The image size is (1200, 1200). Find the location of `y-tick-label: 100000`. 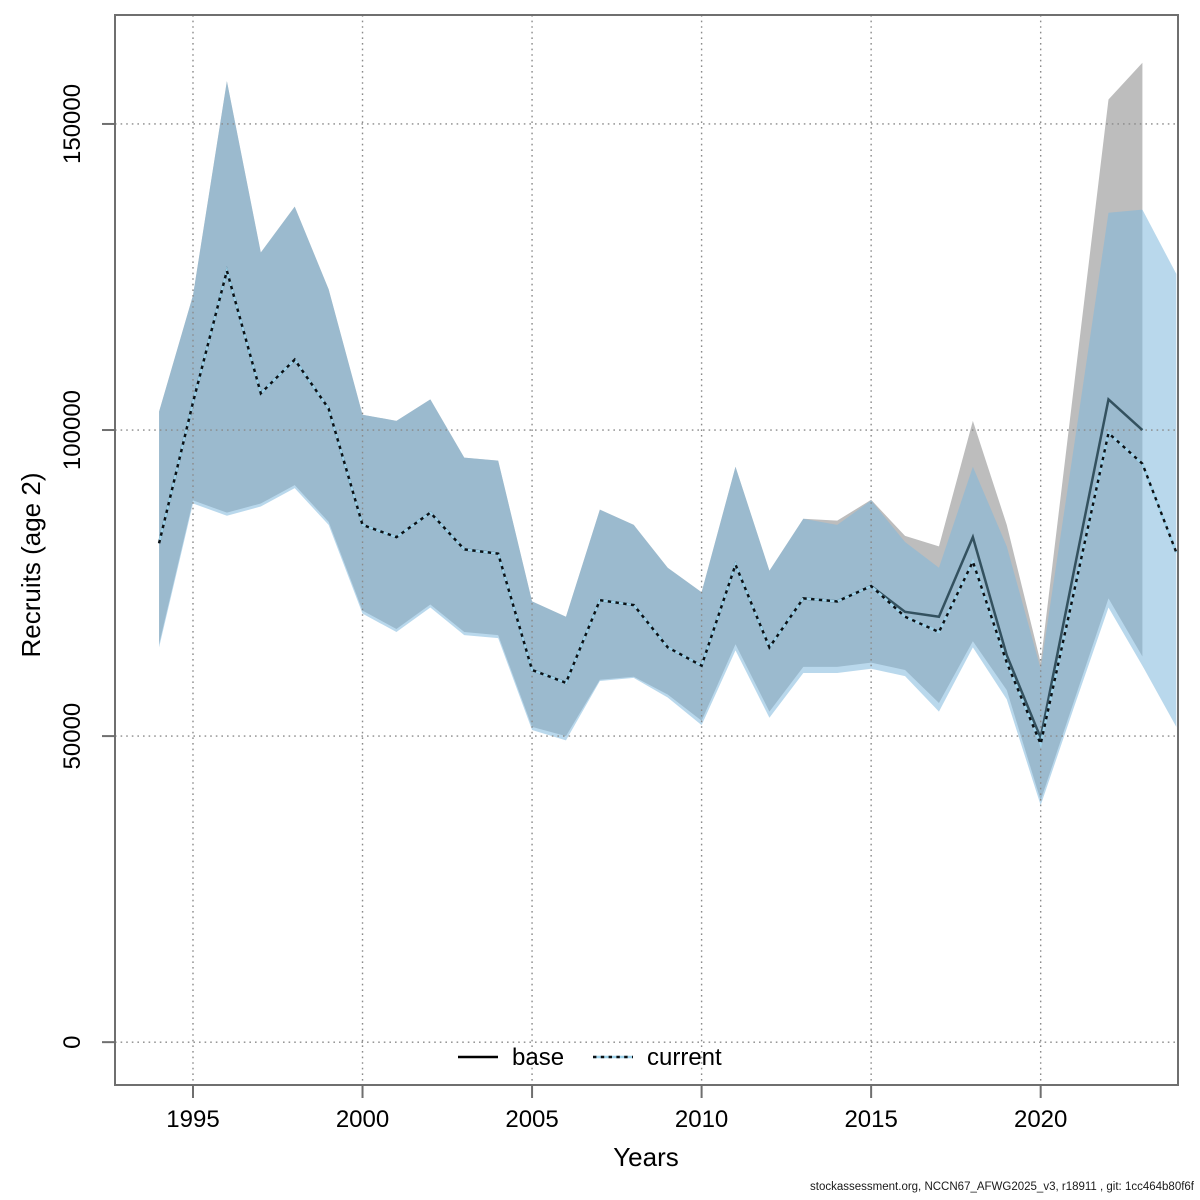

y-tick-label: 100000 is located at coordinates (72, 430).